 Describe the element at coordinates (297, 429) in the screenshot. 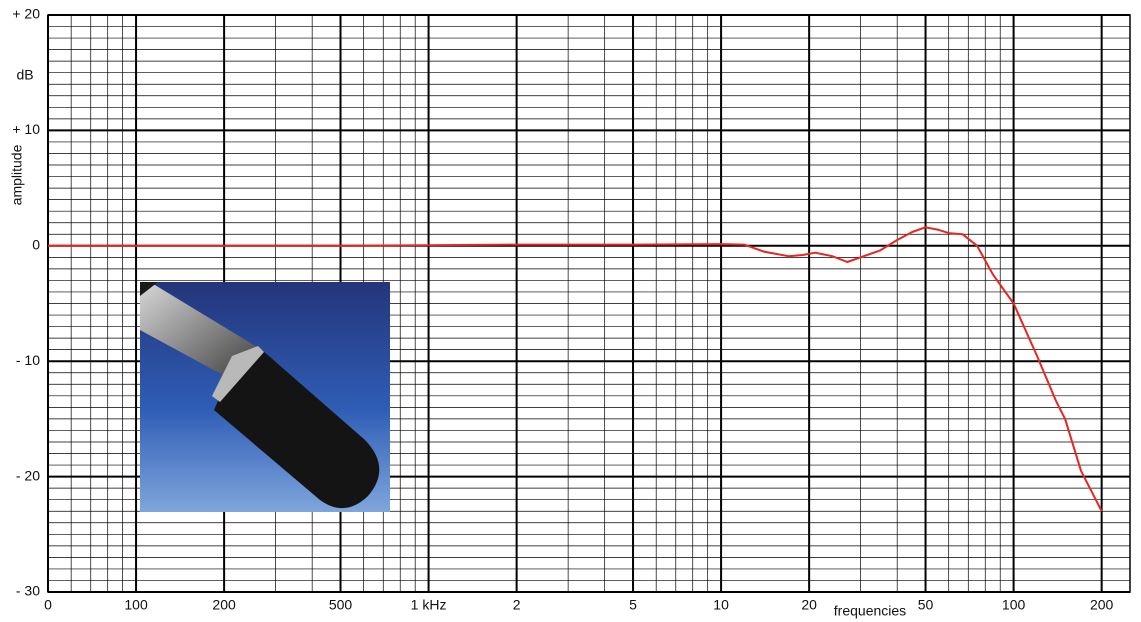

I see `probe-cap` at that location.